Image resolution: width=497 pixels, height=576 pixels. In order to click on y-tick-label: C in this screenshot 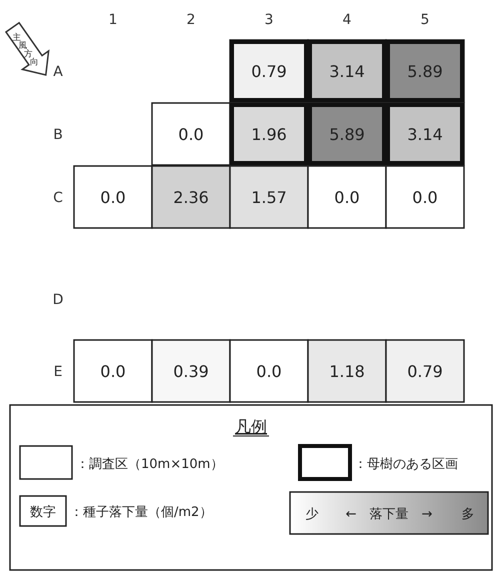, I will do `click(58, 198)`.